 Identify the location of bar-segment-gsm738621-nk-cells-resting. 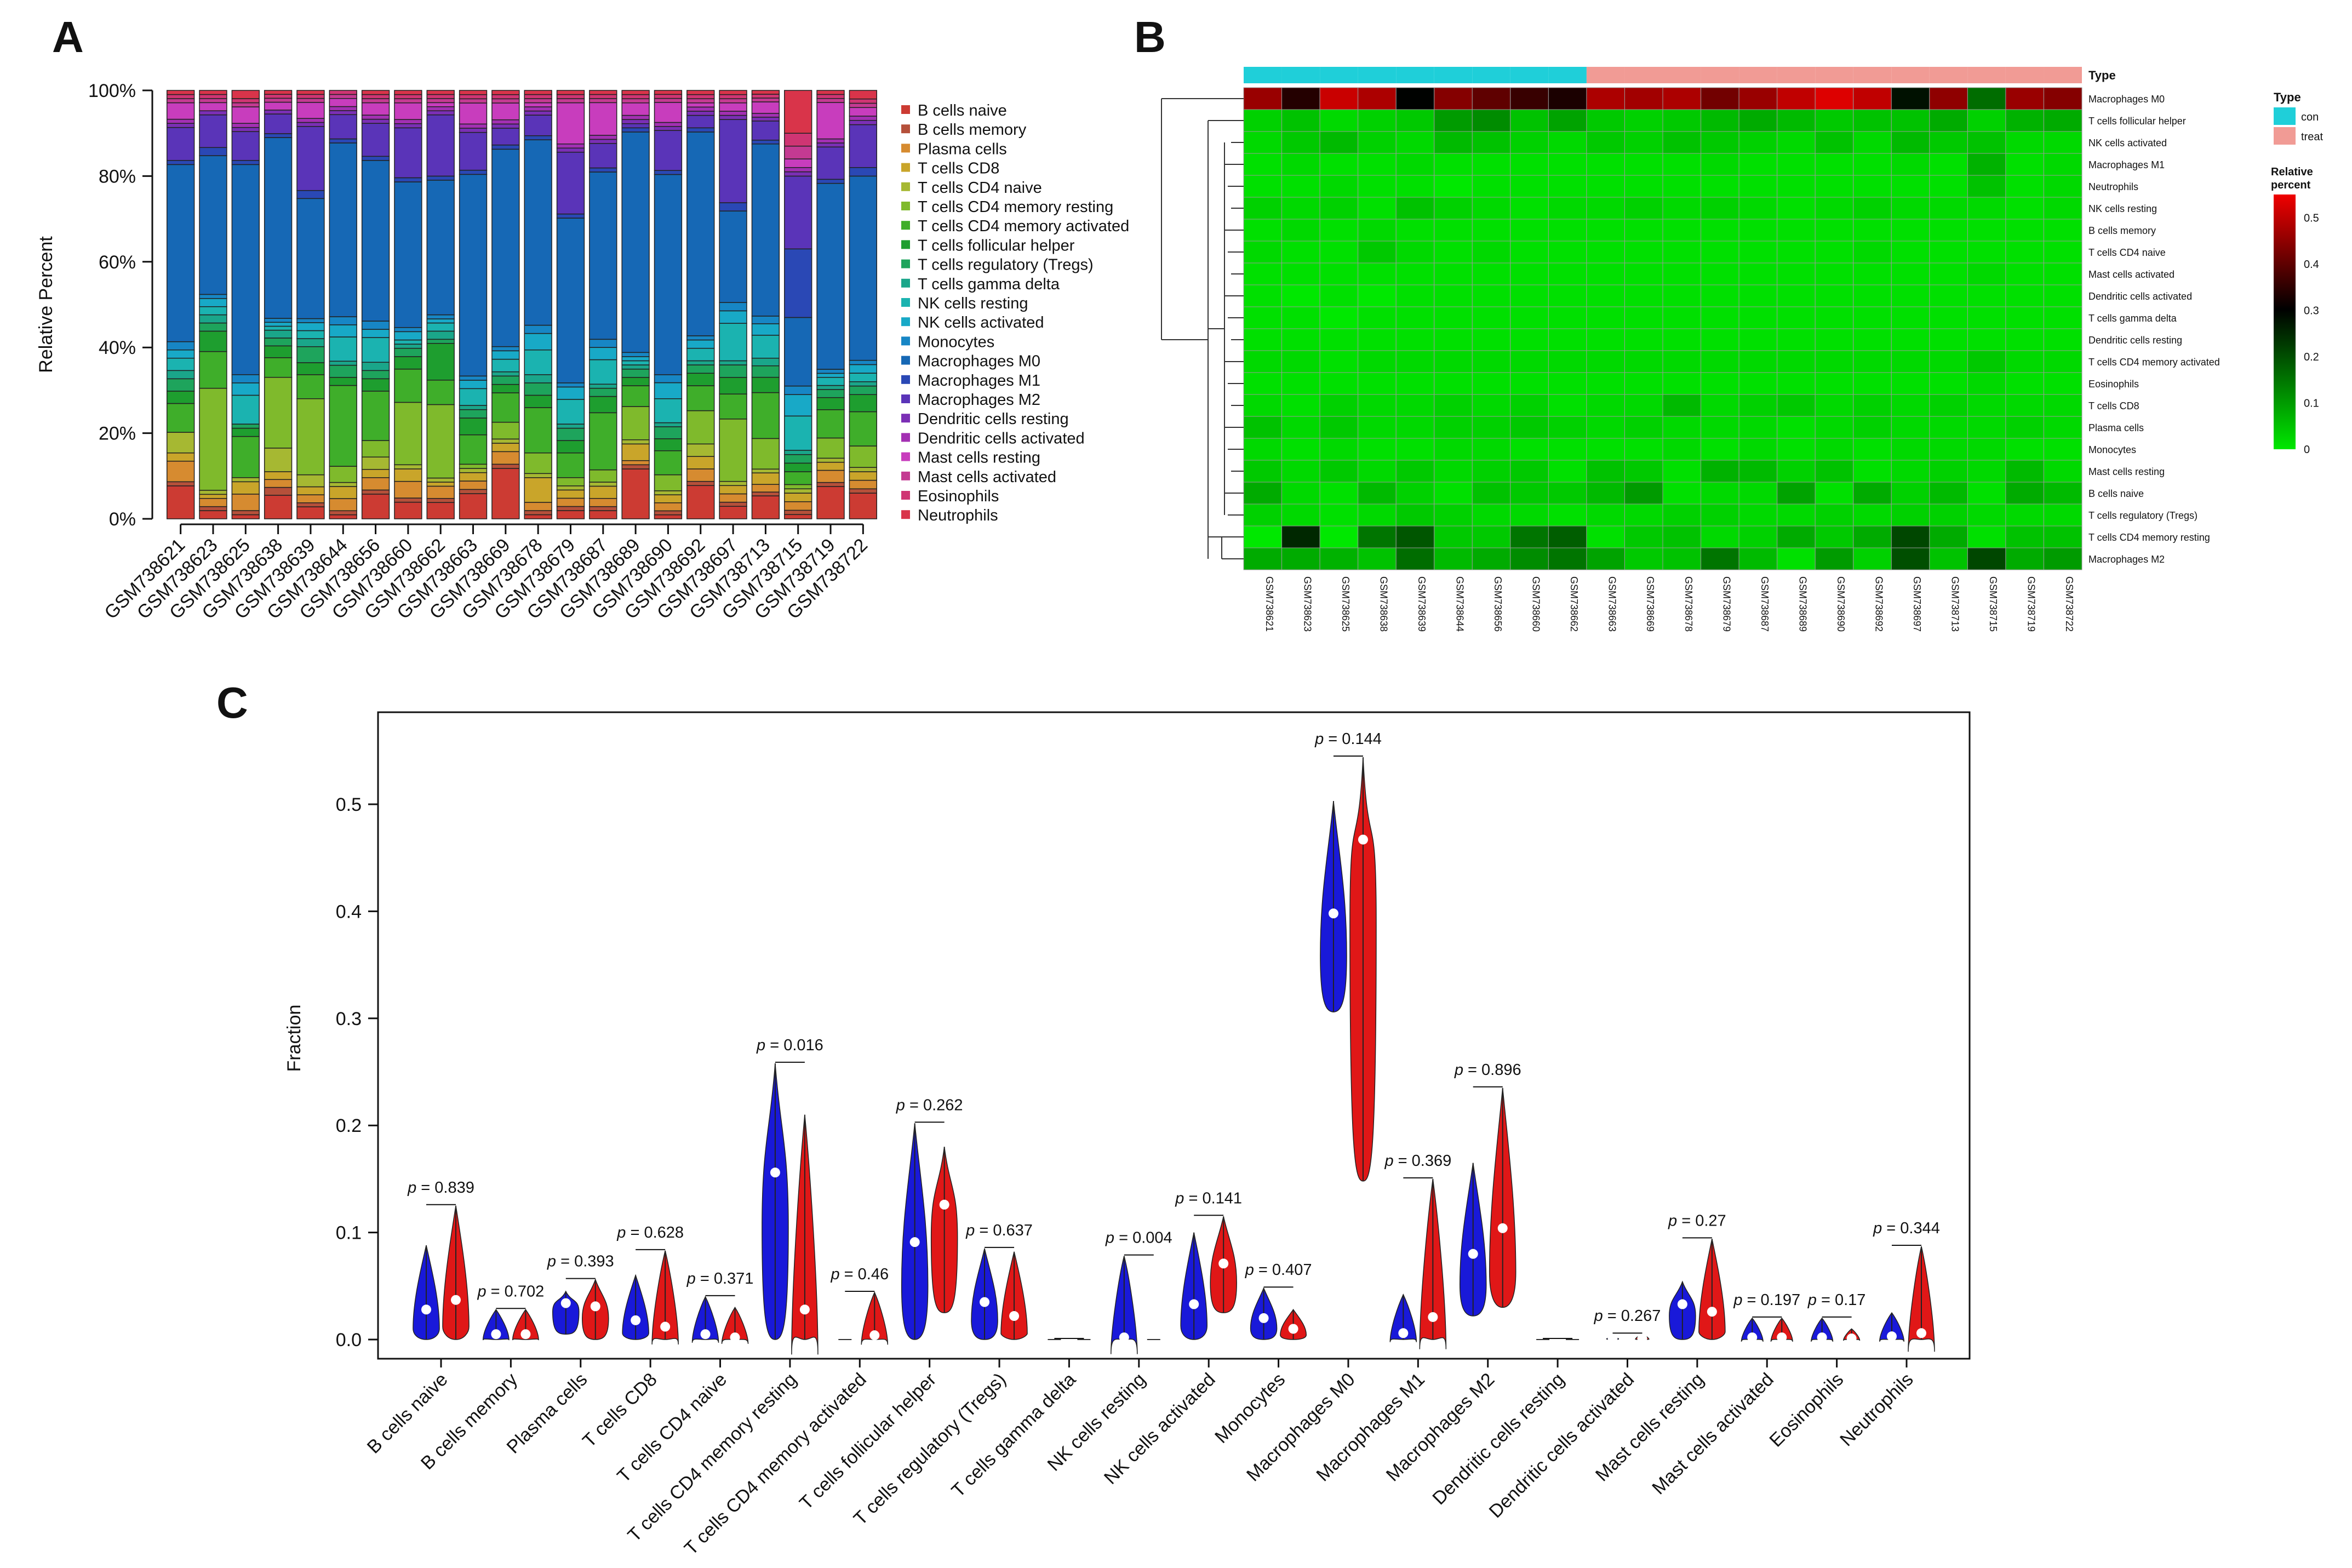
(180, 365).